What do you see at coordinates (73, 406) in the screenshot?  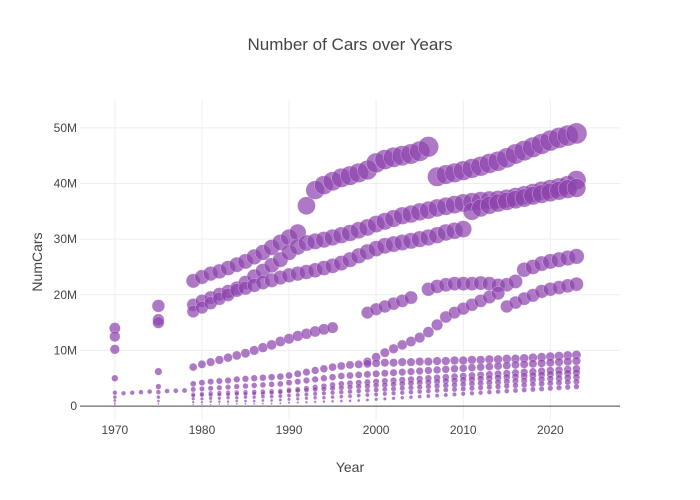 I see `y-tick-label: 0` at bounding box center [73, 406].